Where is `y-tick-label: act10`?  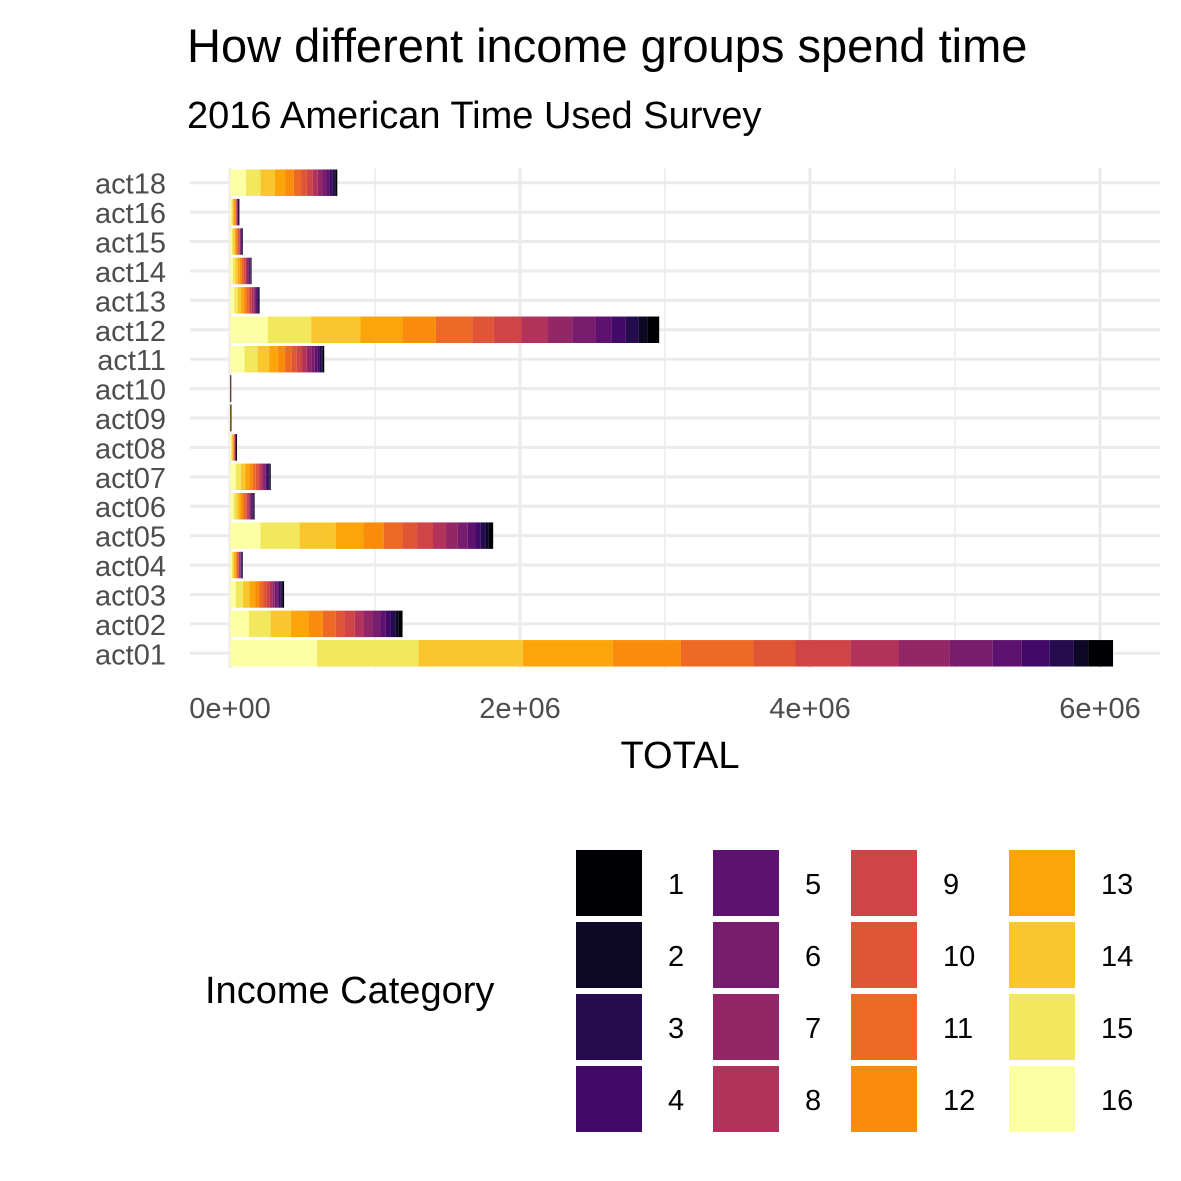
y-tick-label: act10 is located at coordinates (130, 391).